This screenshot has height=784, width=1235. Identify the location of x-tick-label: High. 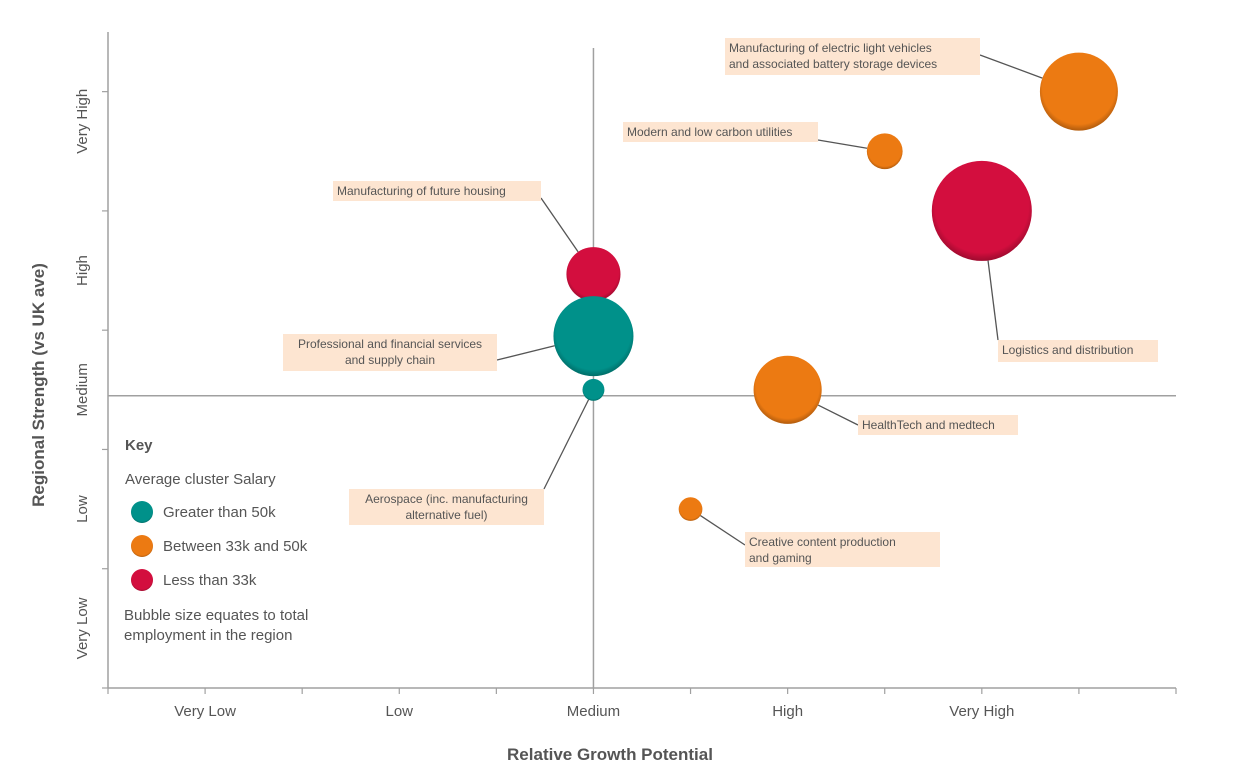
(787, 711).